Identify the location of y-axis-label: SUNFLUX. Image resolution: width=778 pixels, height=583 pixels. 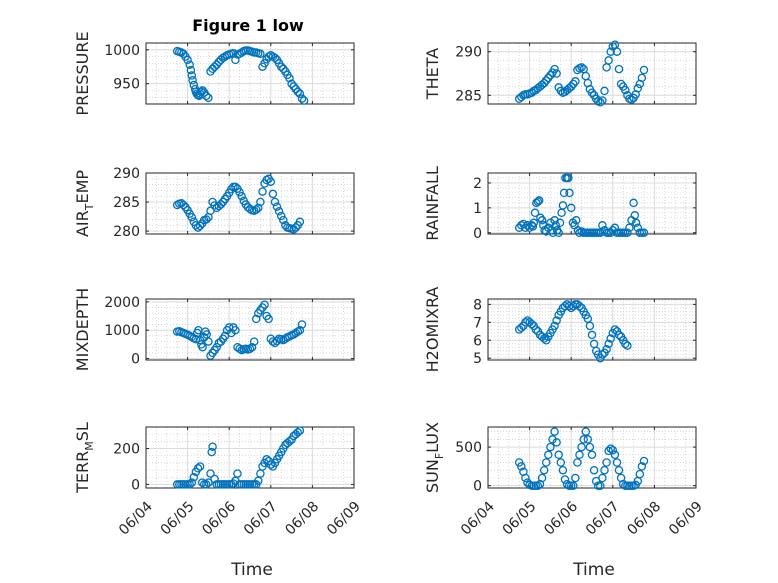
(434, 457).